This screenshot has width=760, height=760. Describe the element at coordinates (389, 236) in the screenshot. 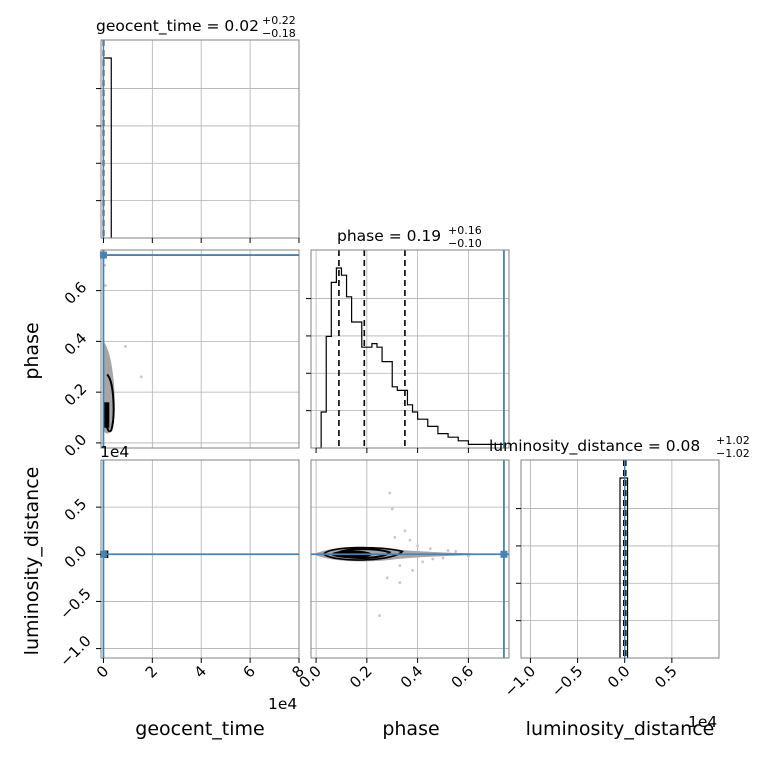

I see `title-phase: phase = 0.19` at that location.